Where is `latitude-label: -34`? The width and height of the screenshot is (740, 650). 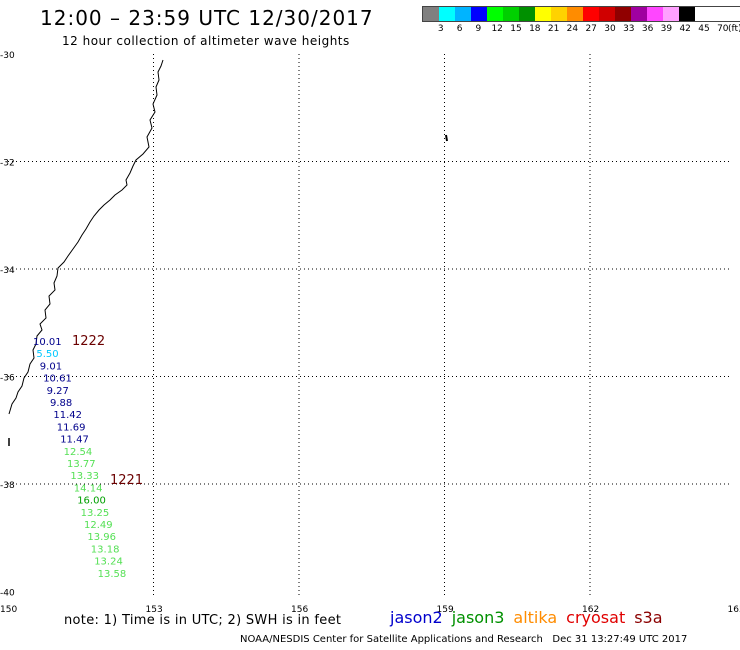 latitude-label: -34 is located at coordinates (7, 271).